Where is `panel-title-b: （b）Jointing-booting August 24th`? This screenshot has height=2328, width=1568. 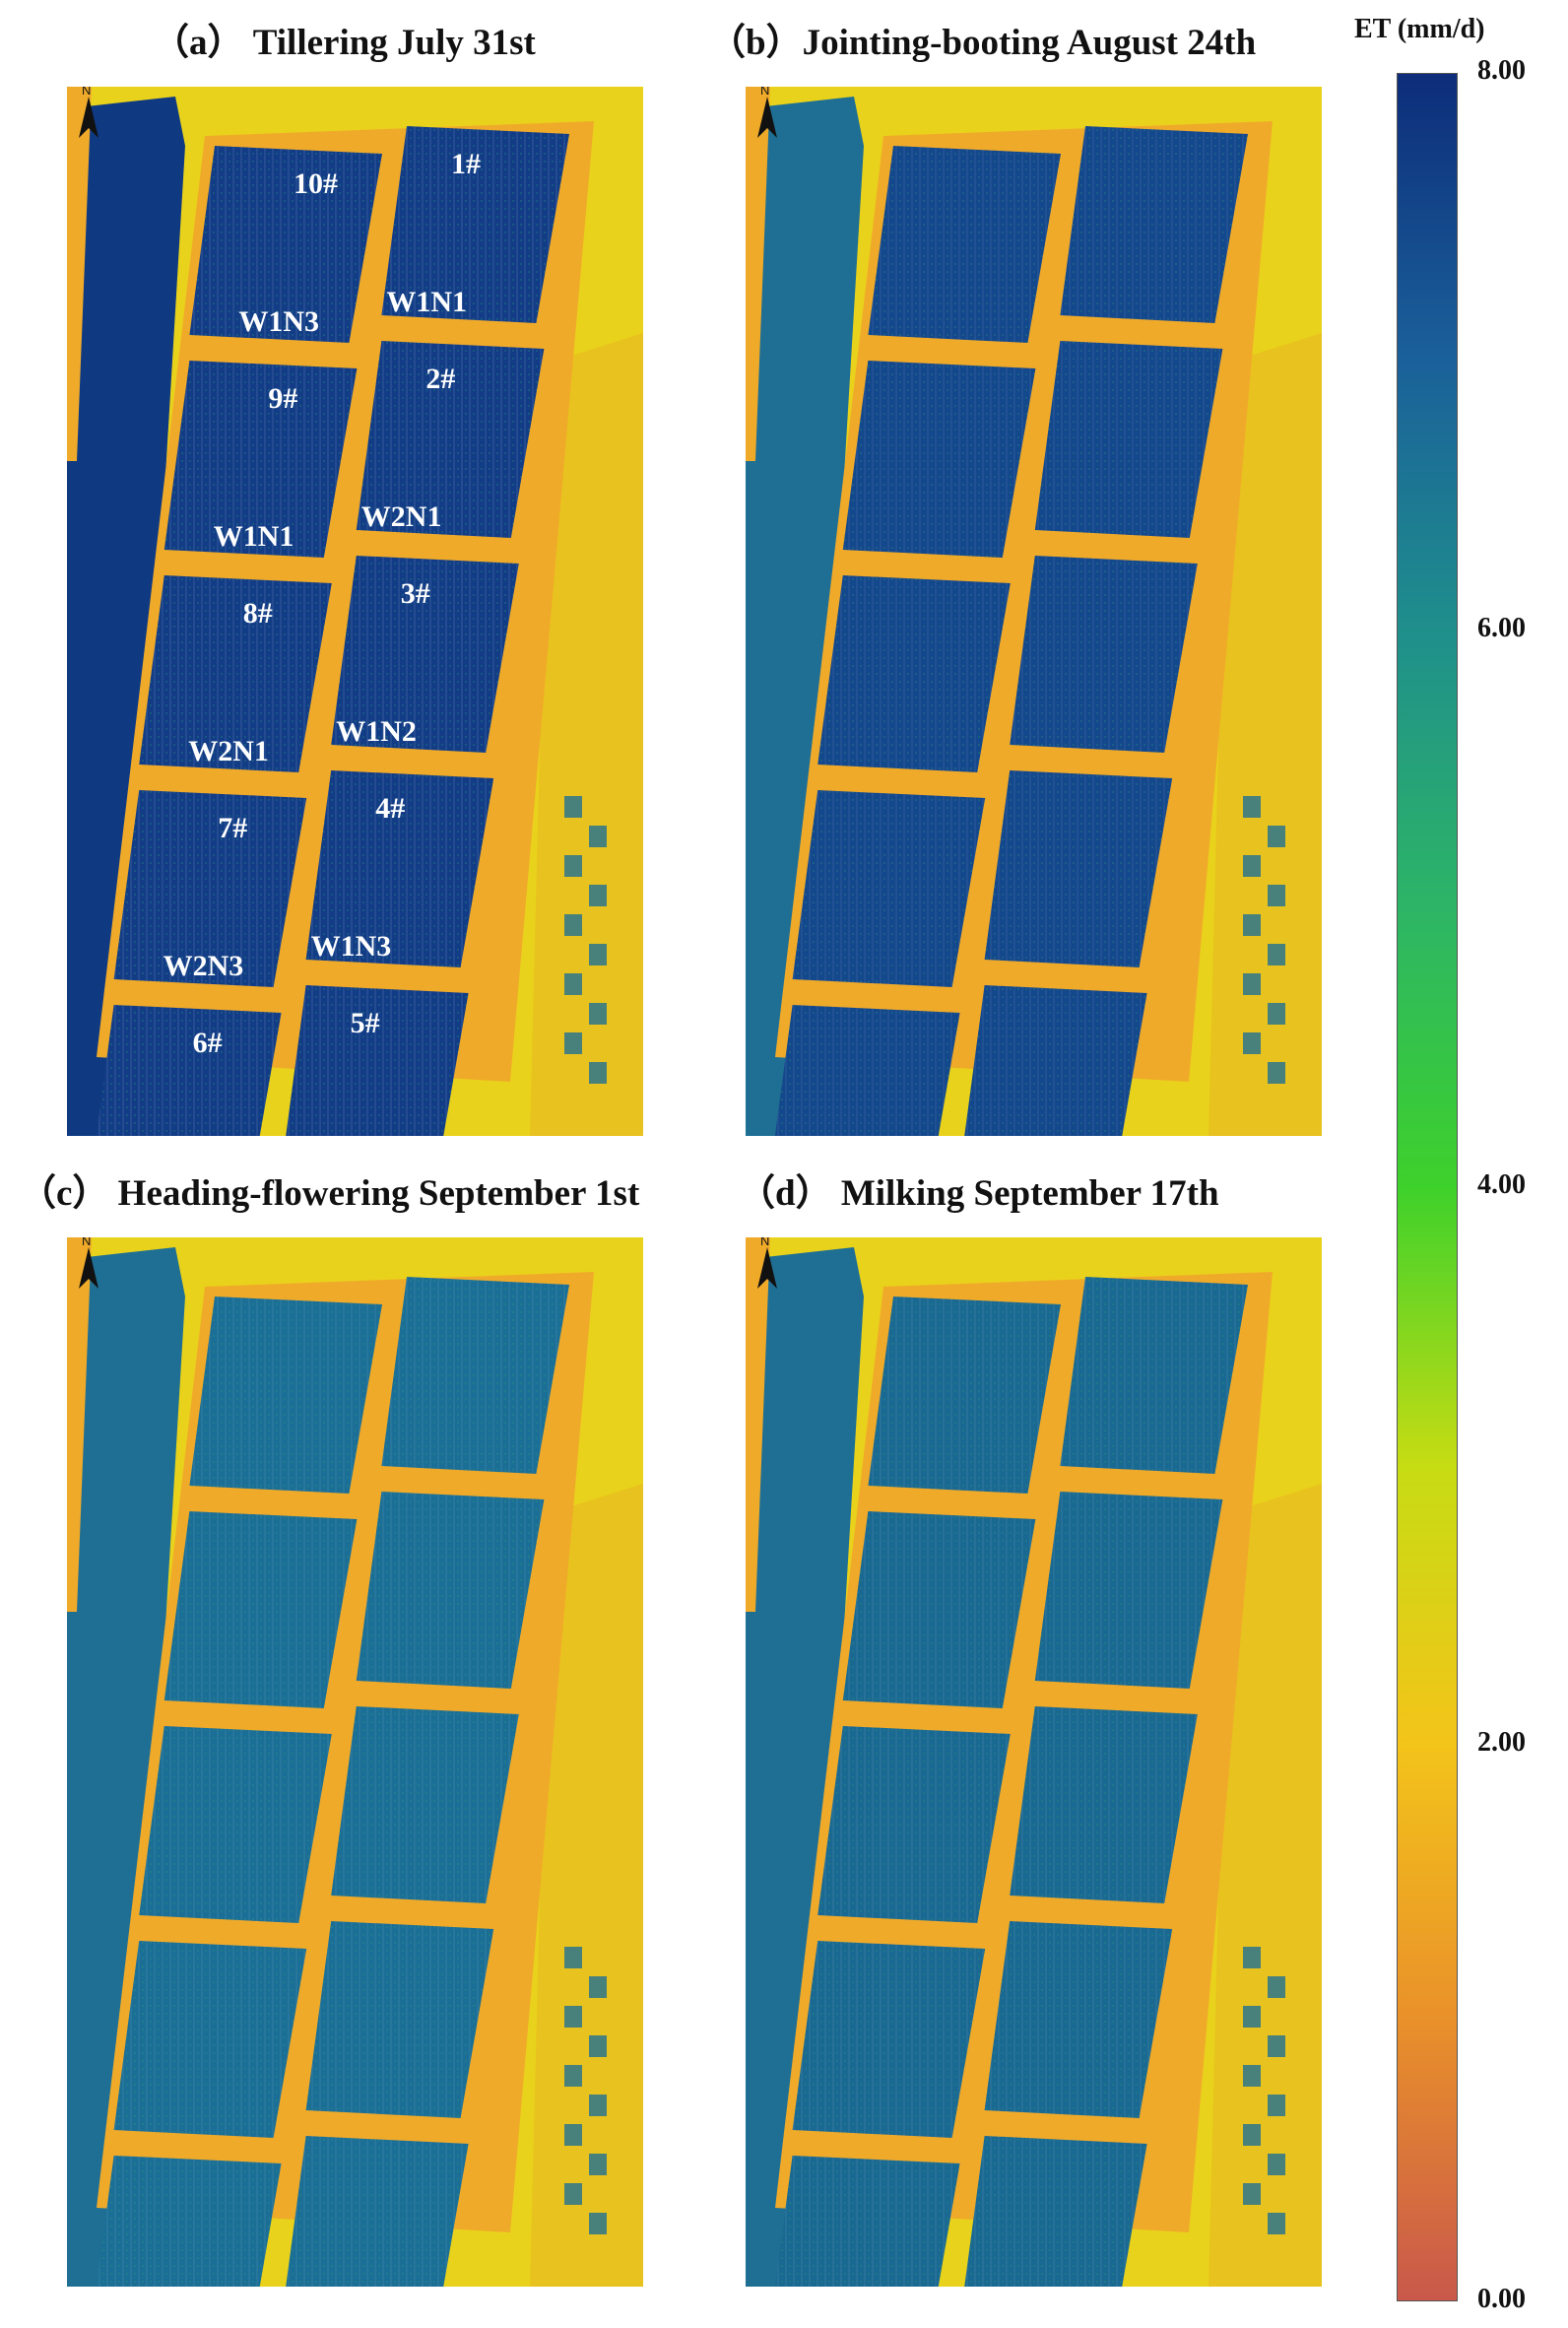 panel-title-b: （b）Jointing-booting August 24th is located at coordinates (983, 43).